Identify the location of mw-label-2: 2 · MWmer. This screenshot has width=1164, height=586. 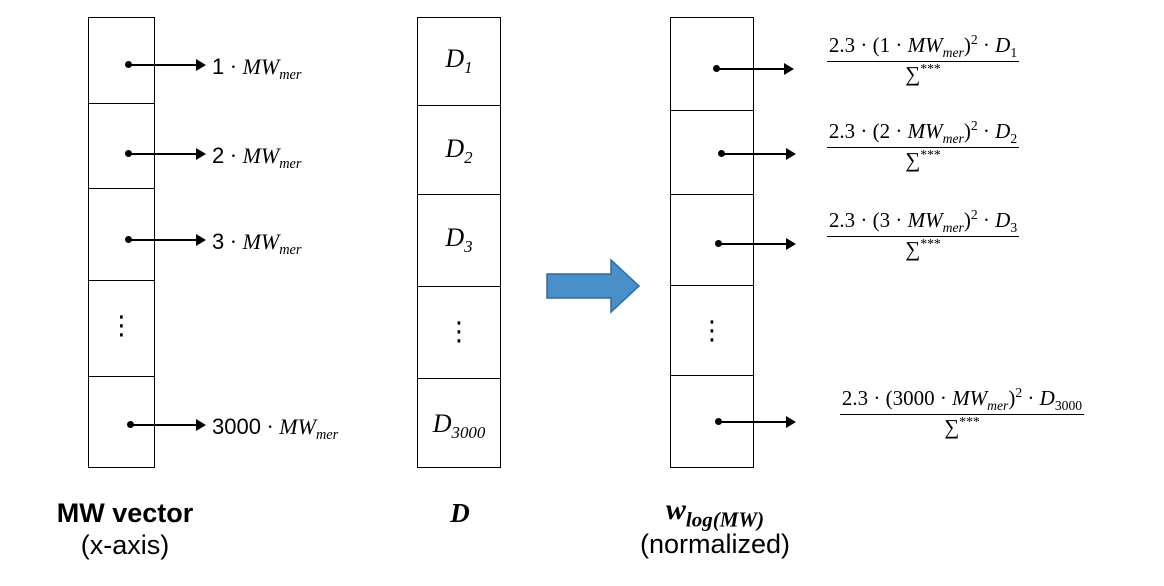
(257, 157).